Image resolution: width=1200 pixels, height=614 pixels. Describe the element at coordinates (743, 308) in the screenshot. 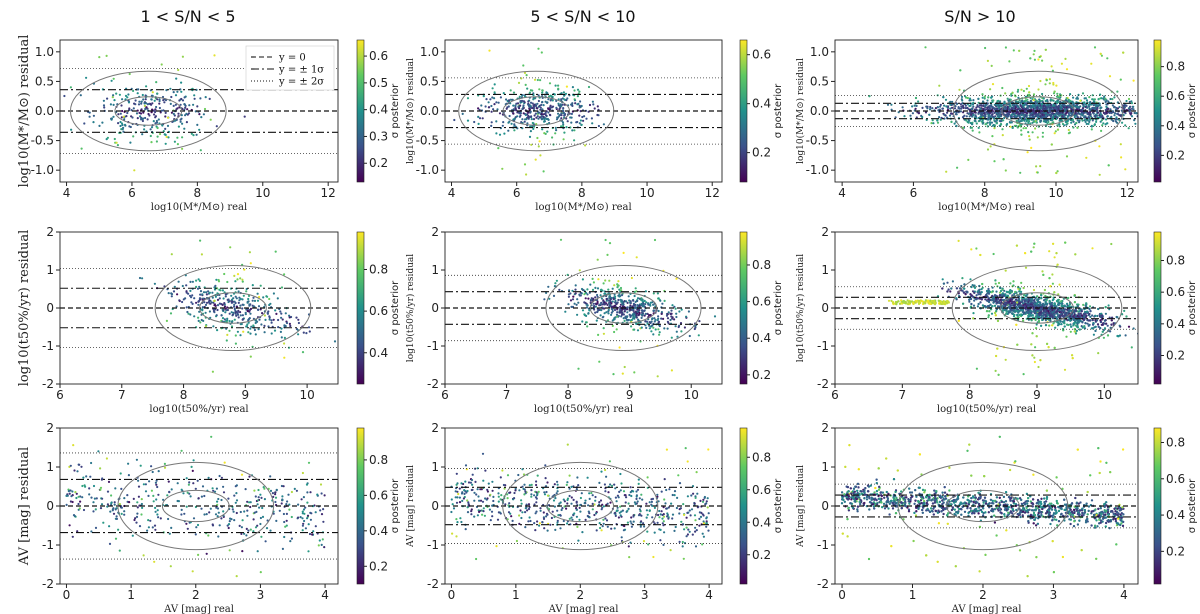

I see `colorbar` at that location.